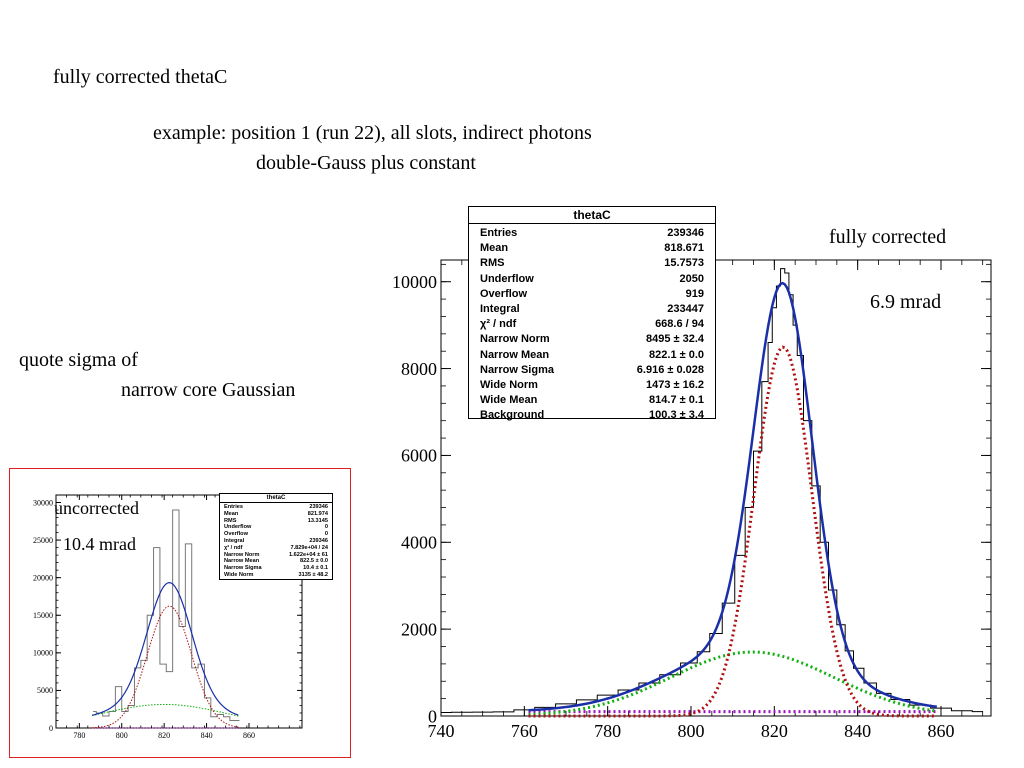  I want to click on inset-stat-label: Narrow Mean, so click(242, 561).